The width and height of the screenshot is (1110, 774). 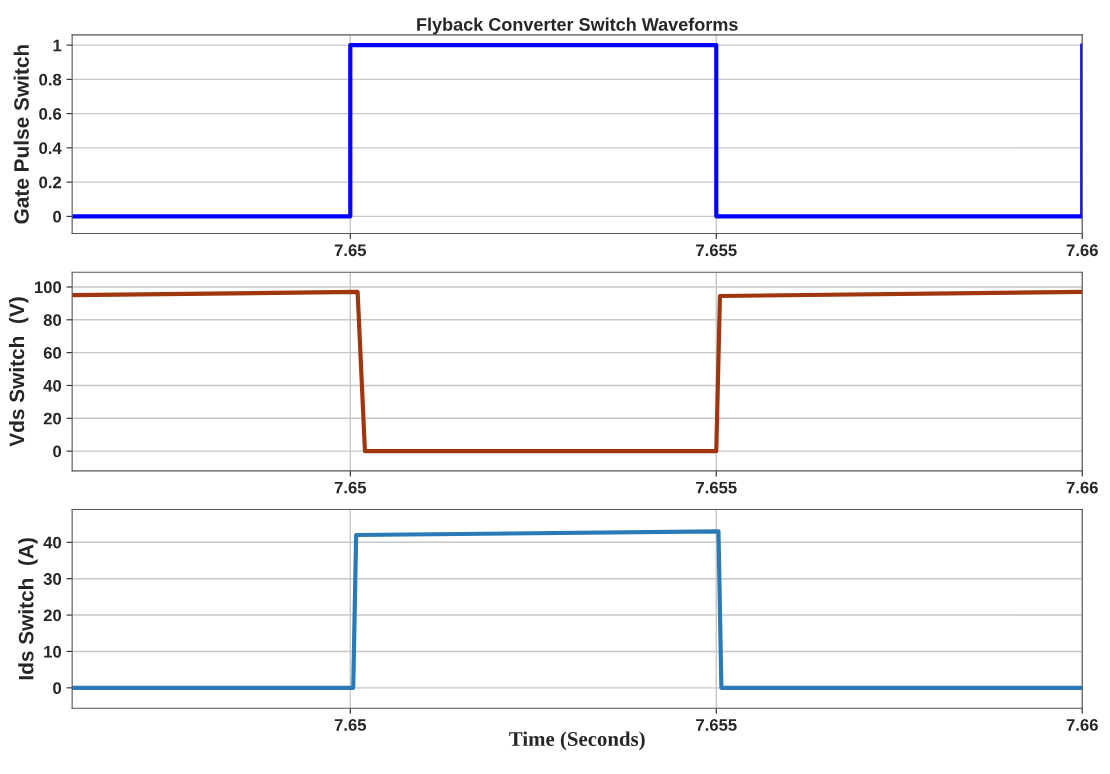 I want to click on y-tick-label: 60, so click(x=52, y=353).